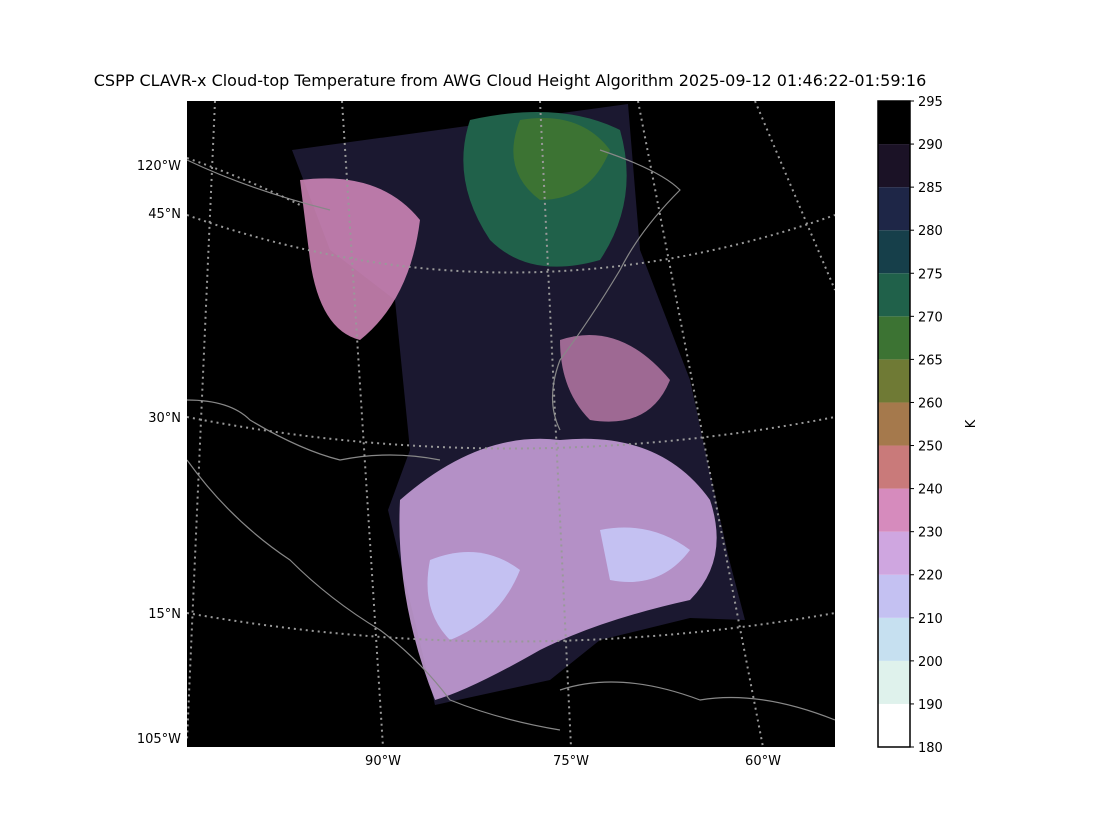 This screenshot has height=840, width=1120. Describe the element at coordinates (159, 166) in the screenshot. I see `axis-label: 120°W` at that location.